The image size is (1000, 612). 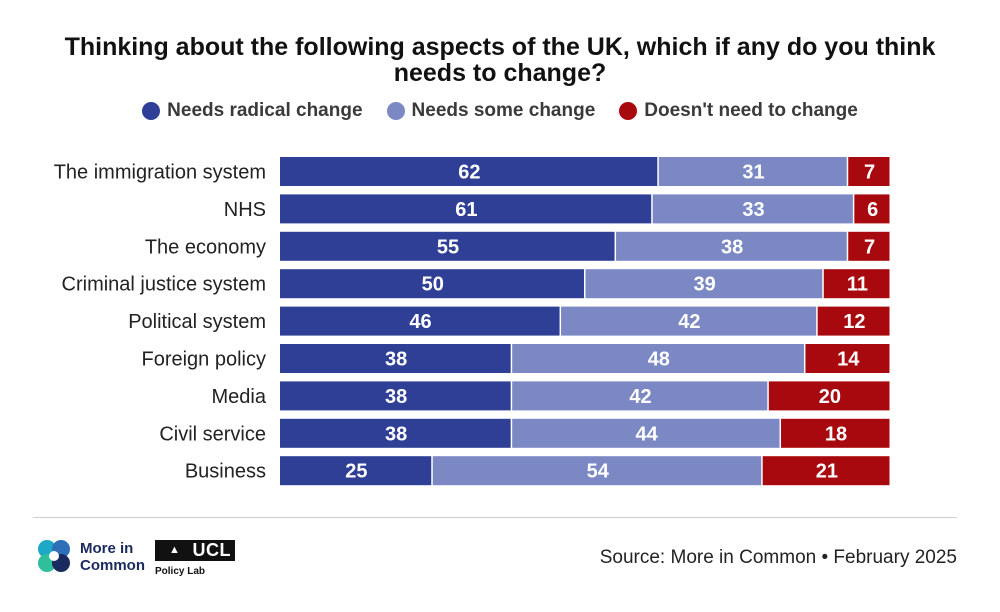 What do you see at coordinates (395, 111) in the screenshot?
I see `legend-swatch-some` at bounding box center [395, 111].